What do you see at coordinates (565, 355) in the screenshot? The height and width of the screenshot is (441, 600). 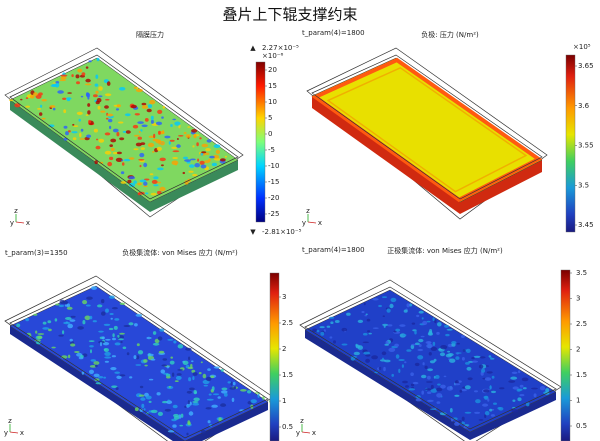 I see `colorbar` at bounding box center [565, 355].